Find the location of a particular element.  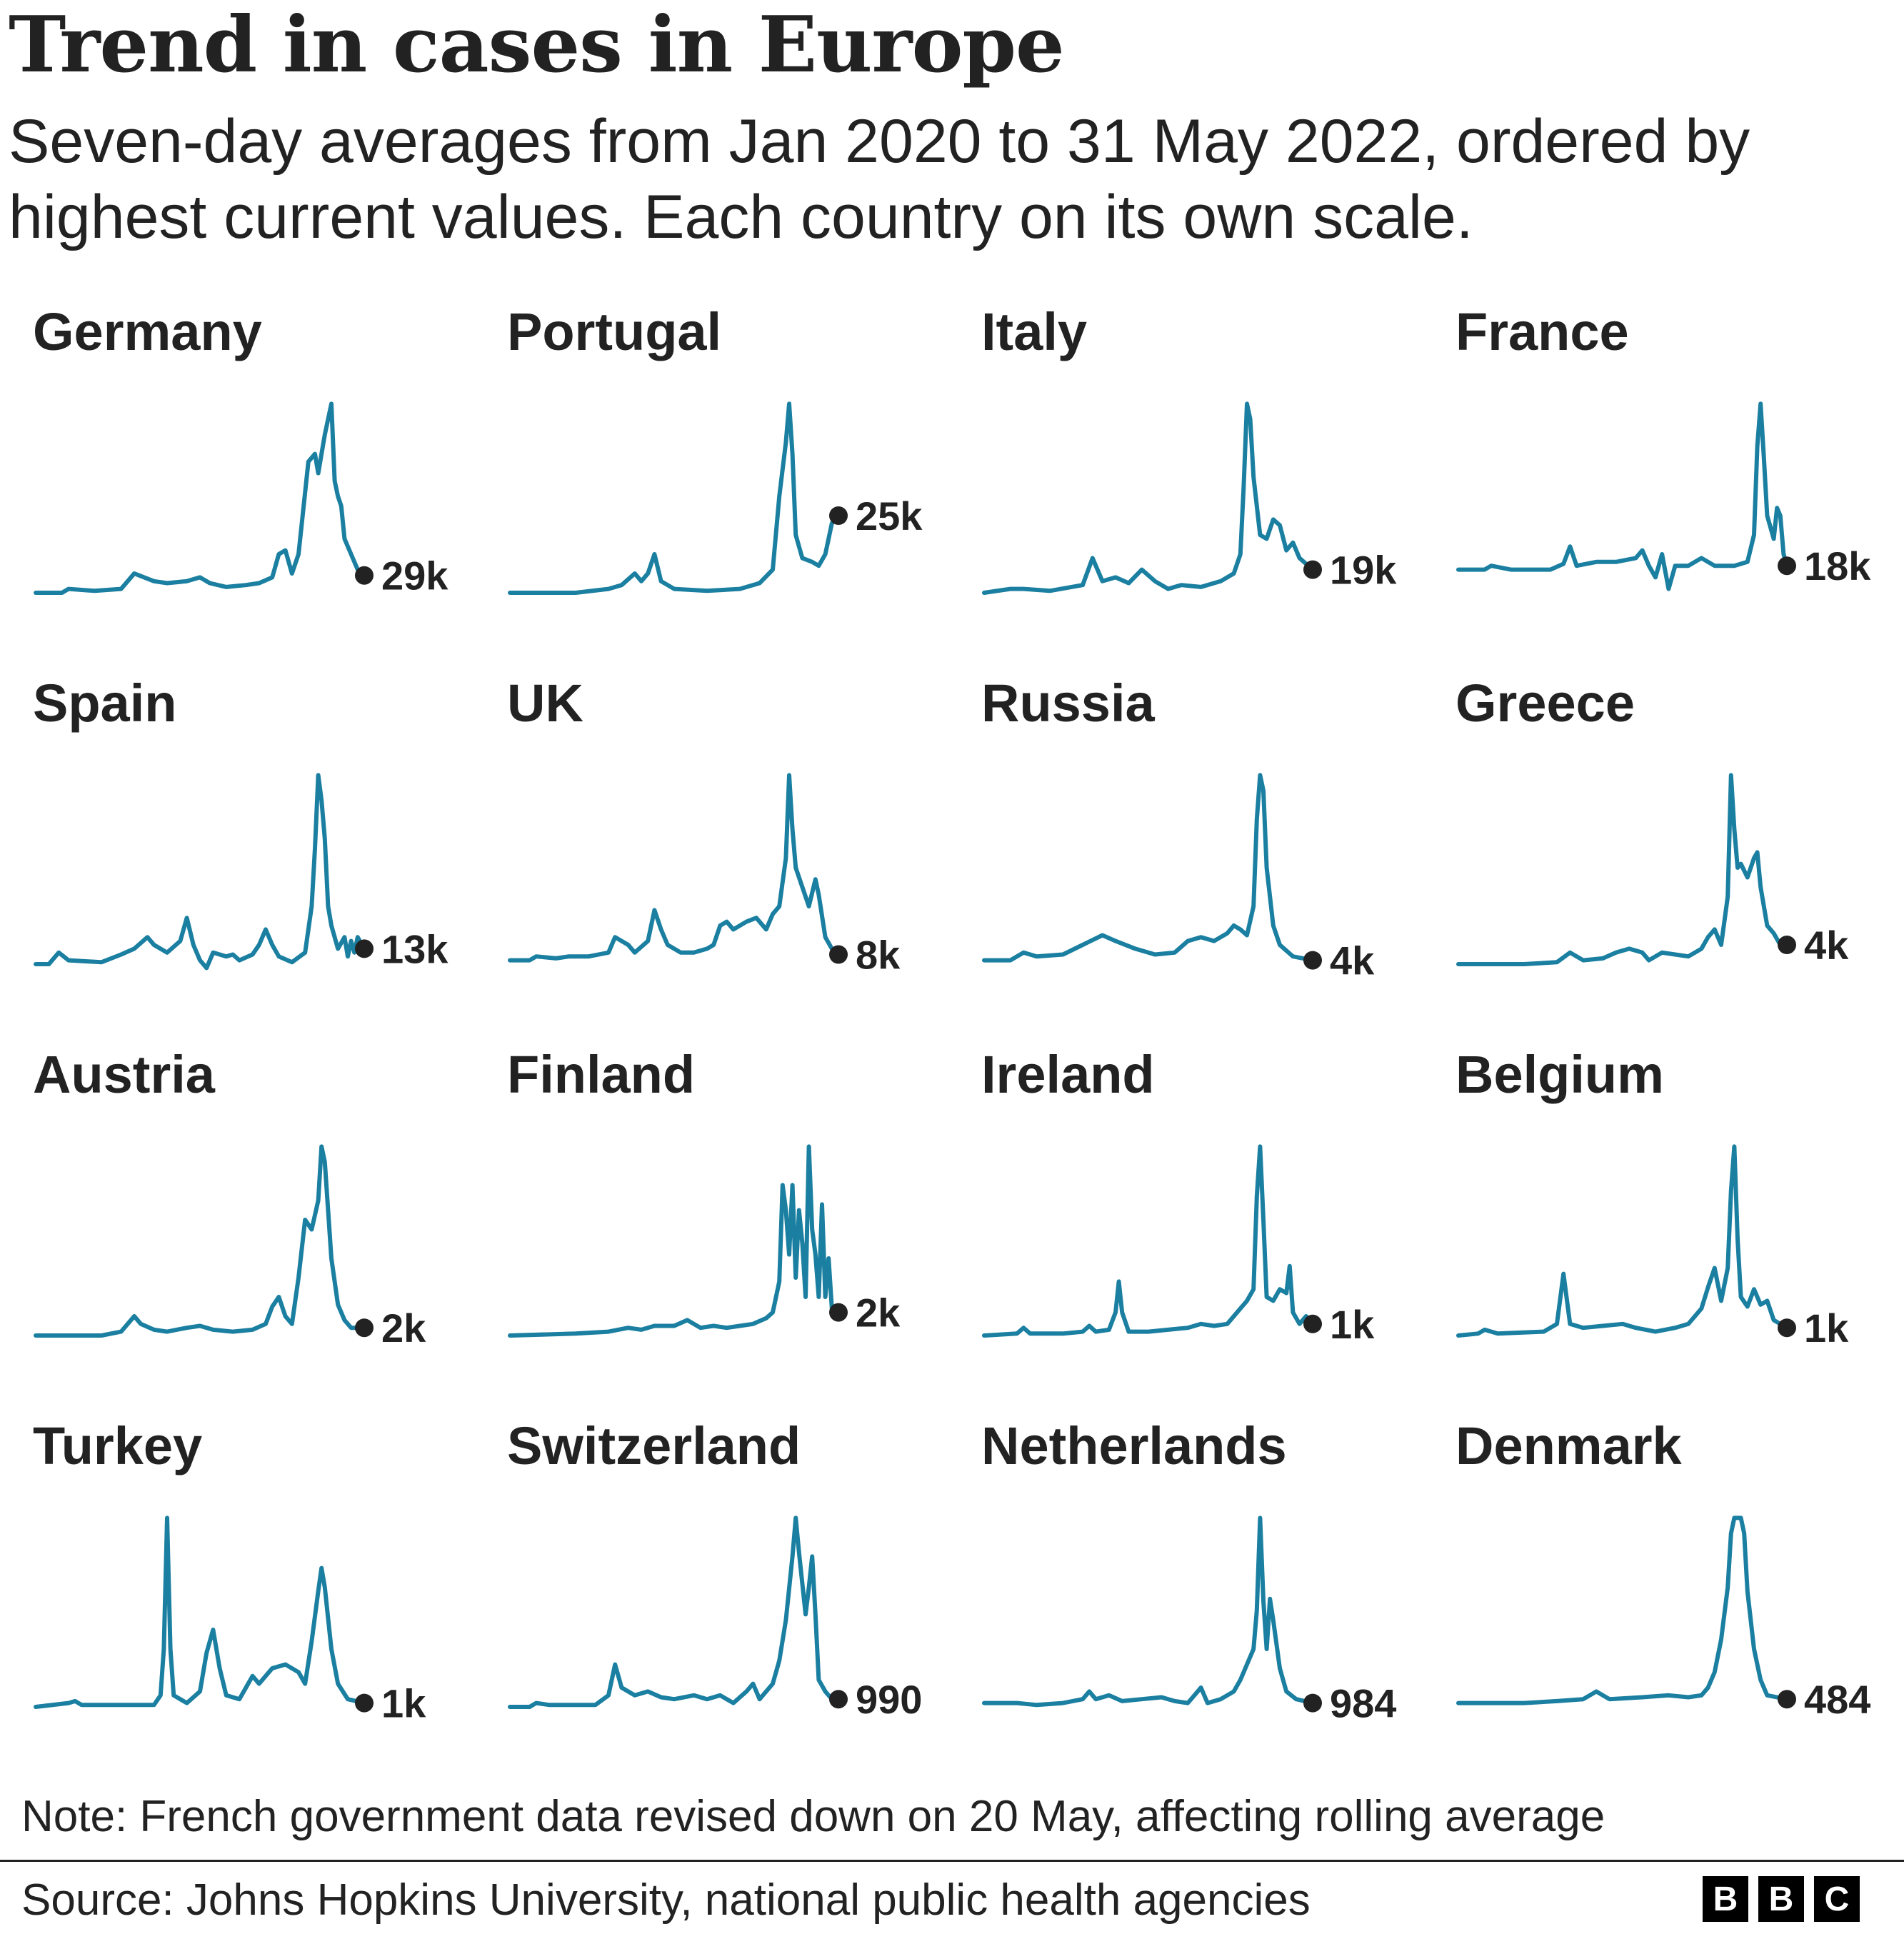

panel-spain: Spain 13k is located at coordinates (237, 842).